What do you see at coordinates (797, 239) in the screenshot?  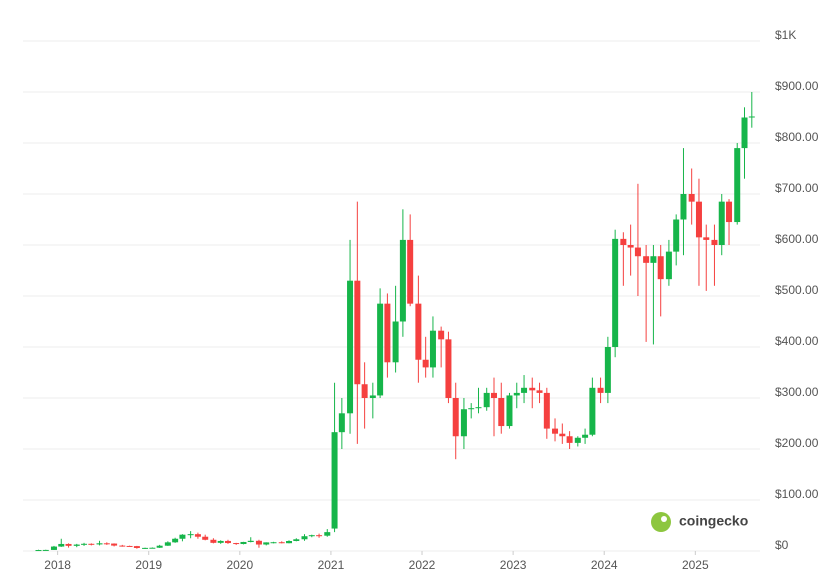 I see `y-tick-label: $600.00` at bounding box center [797, 239].